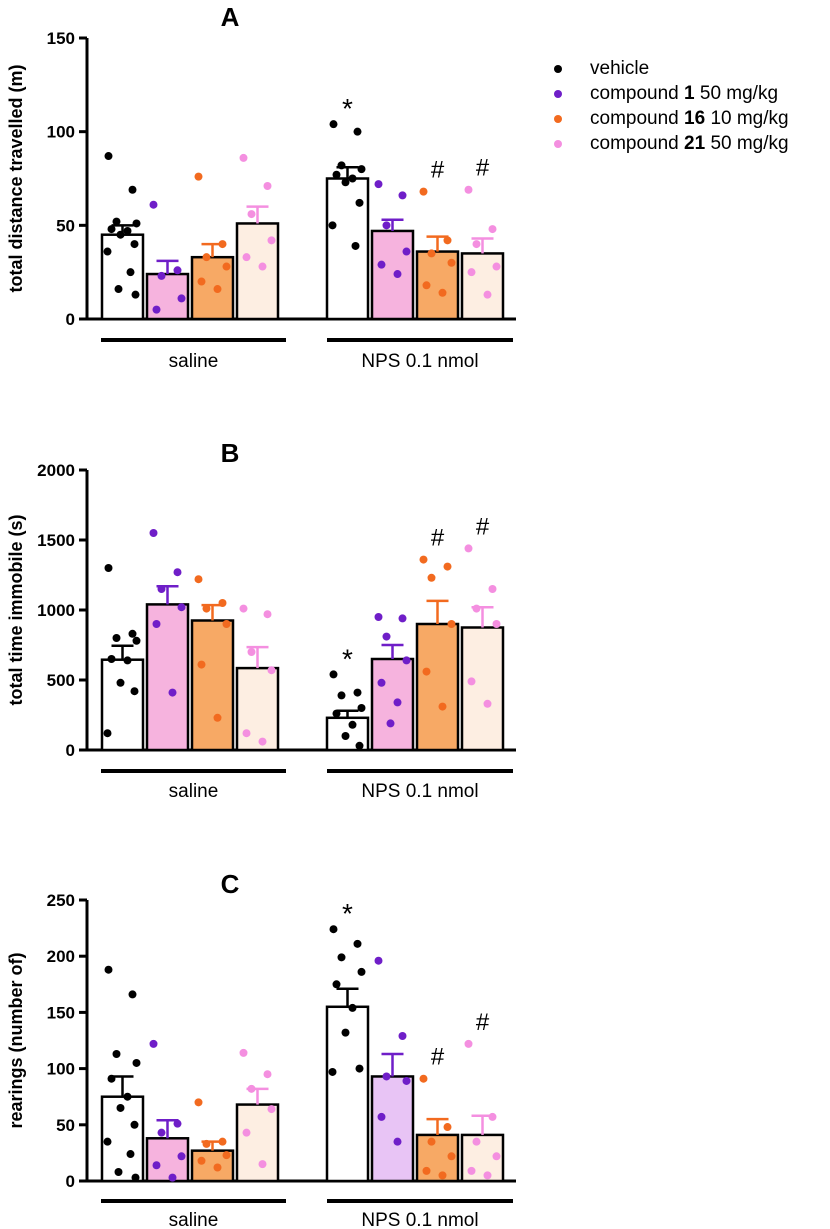 The height and width of the screenshot is (1229, 830). I want to click on panel-a-ytick-label-0: 0, so click(70, 319).